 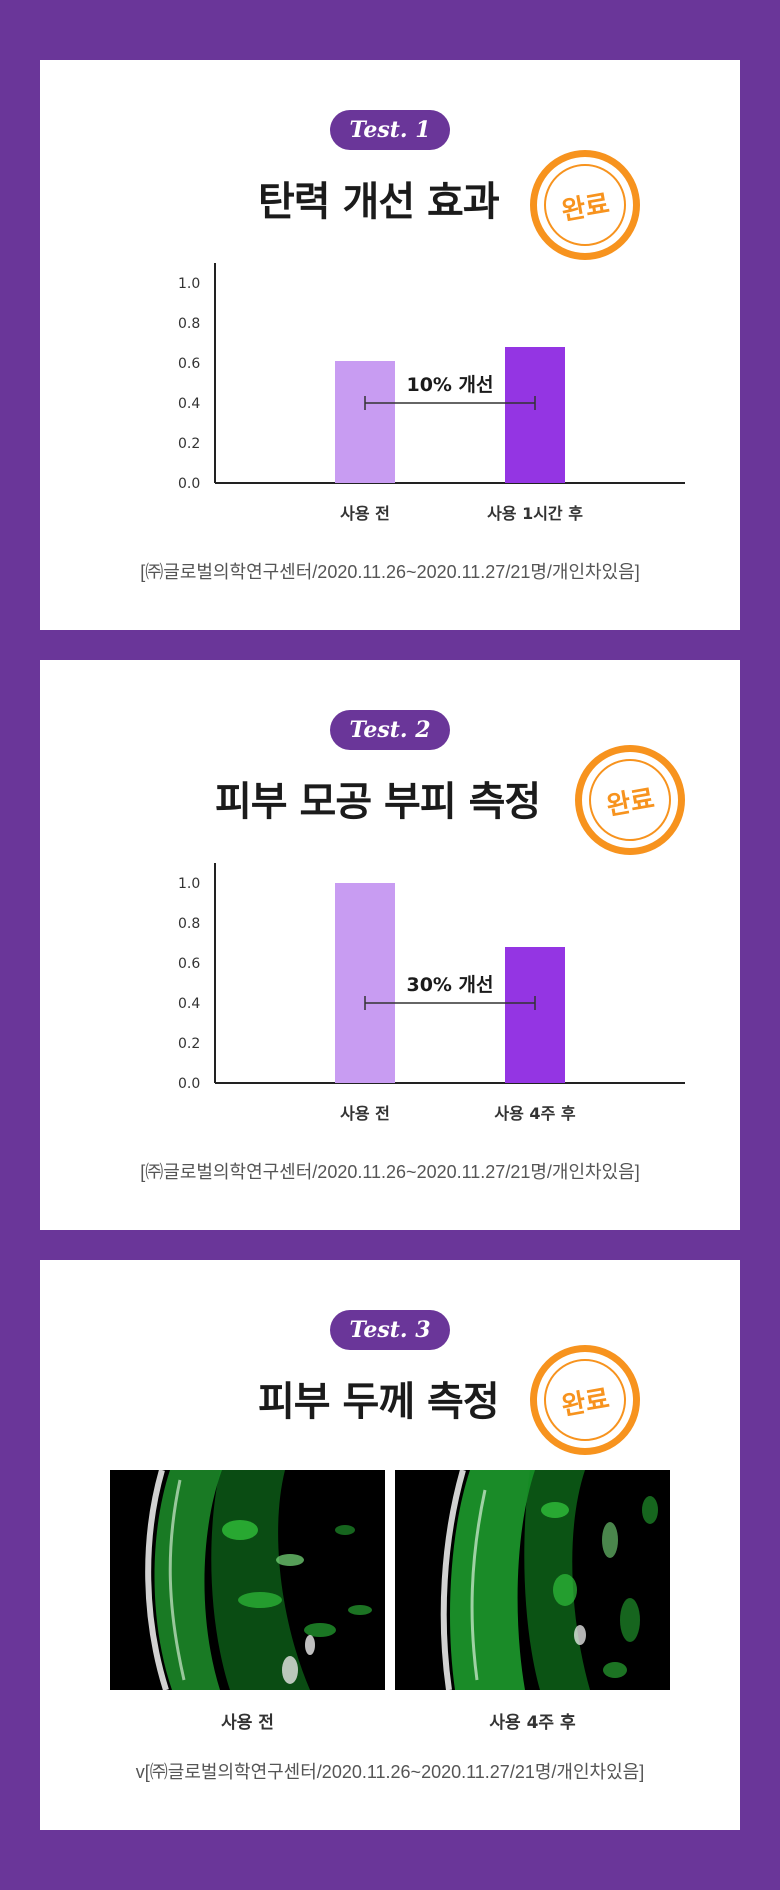 I want to click on test2-title: 피부 모공 부피 측정, so click(x=378, y=802).